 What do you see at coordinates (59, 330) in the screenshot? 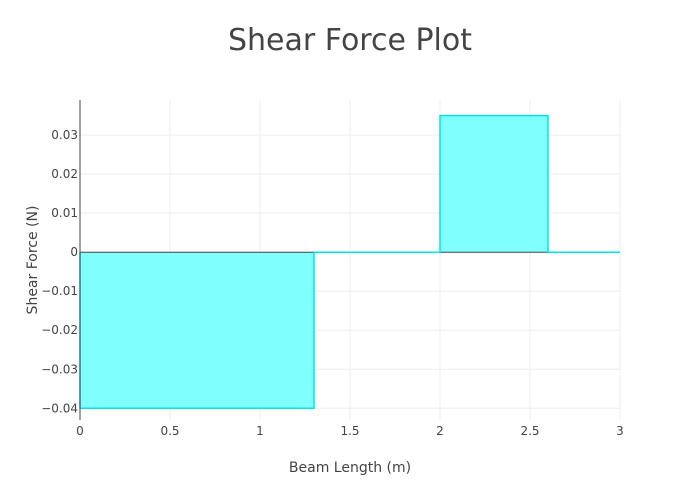
I see `y-tick-label: −0.02` at bounding box center [59, 330].